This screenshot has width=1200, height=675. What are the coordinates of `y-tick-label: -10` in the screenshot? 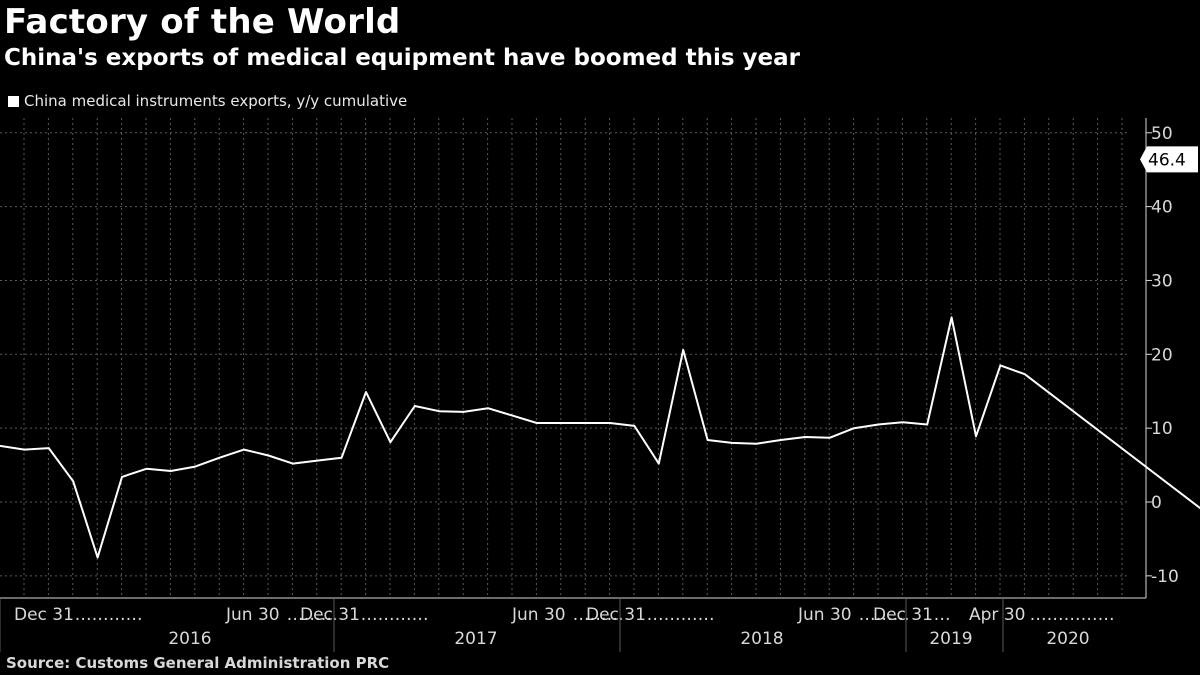 It's located at (1165, 577).